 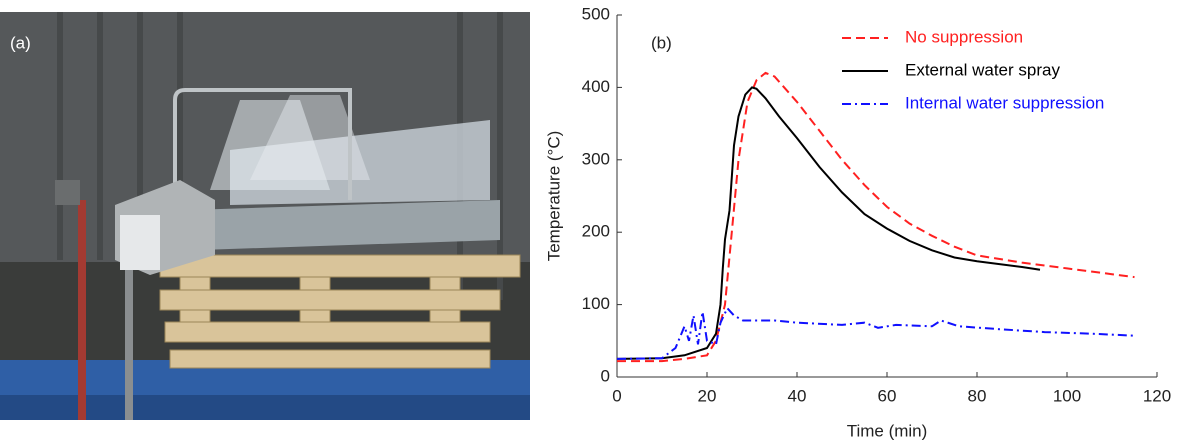 I want to click on data-line, so click(x=875, y=333).